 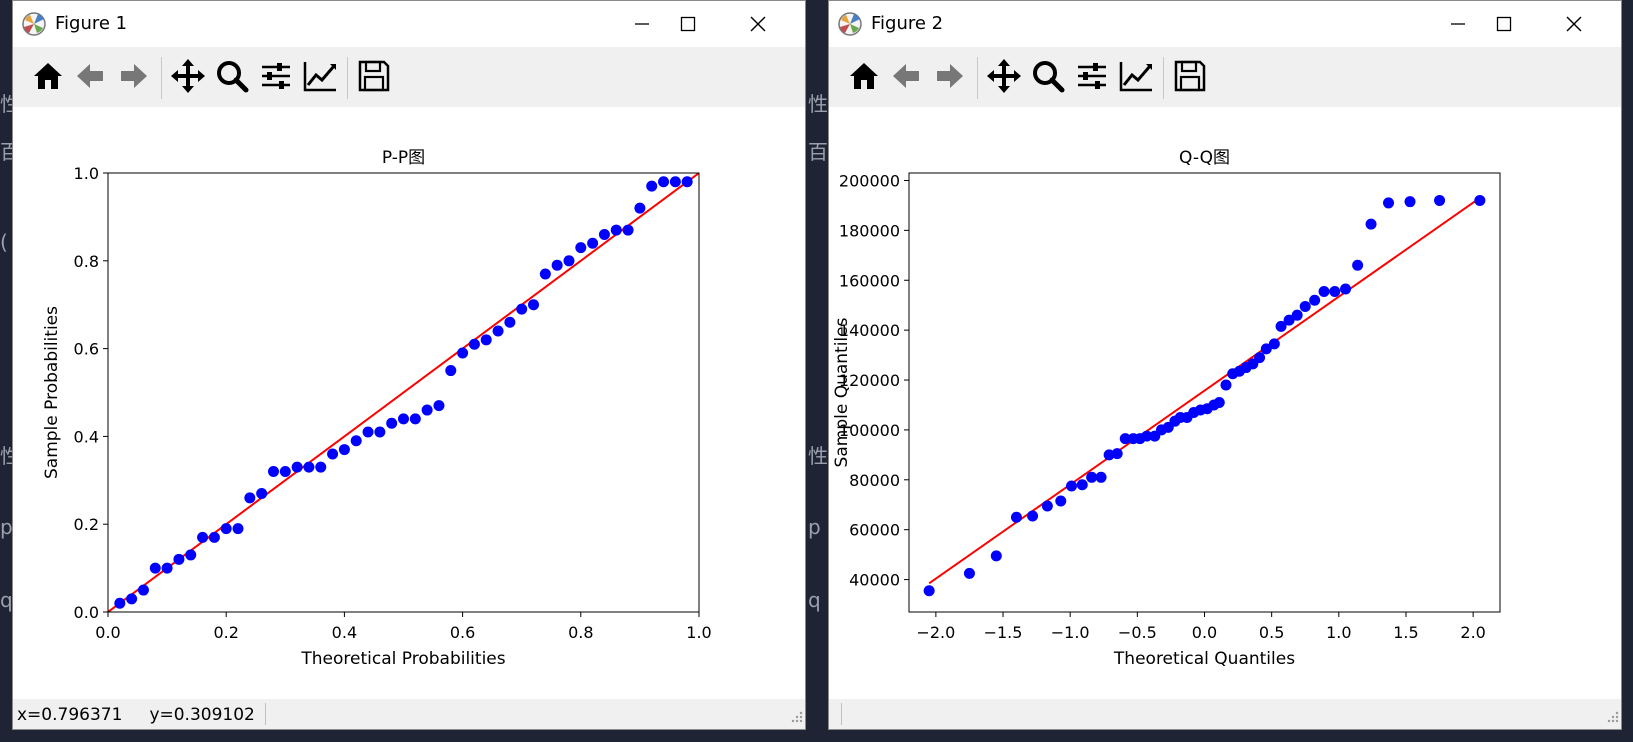 I want to click on y-tick-label: 160000, so click(x=869, y=280).